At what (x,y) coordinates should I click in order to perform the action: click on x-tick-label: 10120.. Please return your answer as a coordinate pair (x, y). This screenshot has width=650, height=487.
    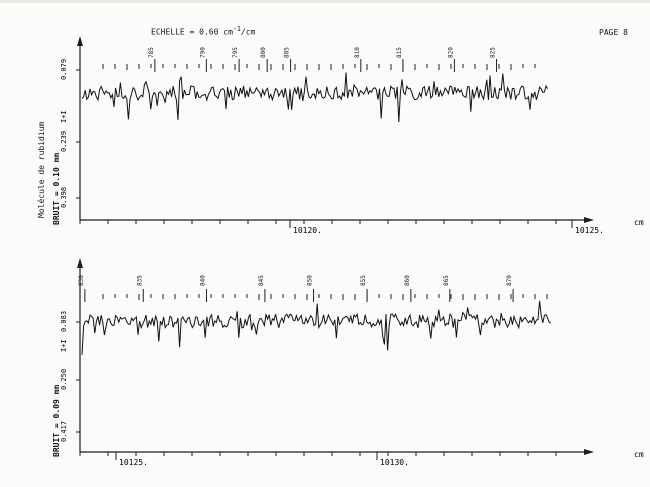
    Looking at the image, I should click on (307, 230).